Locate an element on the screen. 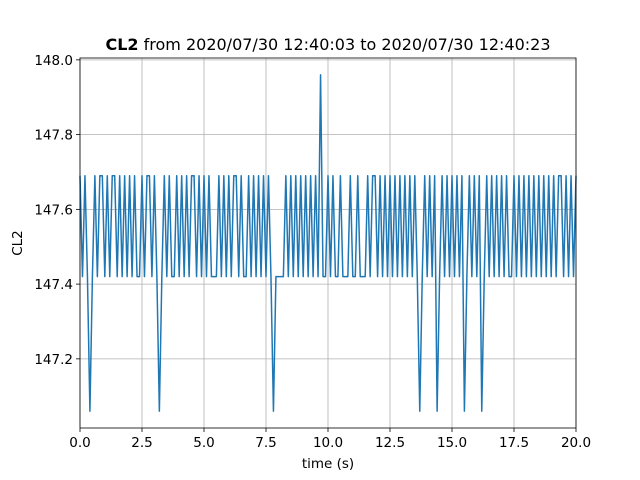 The width and height of the screenshot is (640, 480). x-tick-label: 20.0 is located at coordinates (576, 443).